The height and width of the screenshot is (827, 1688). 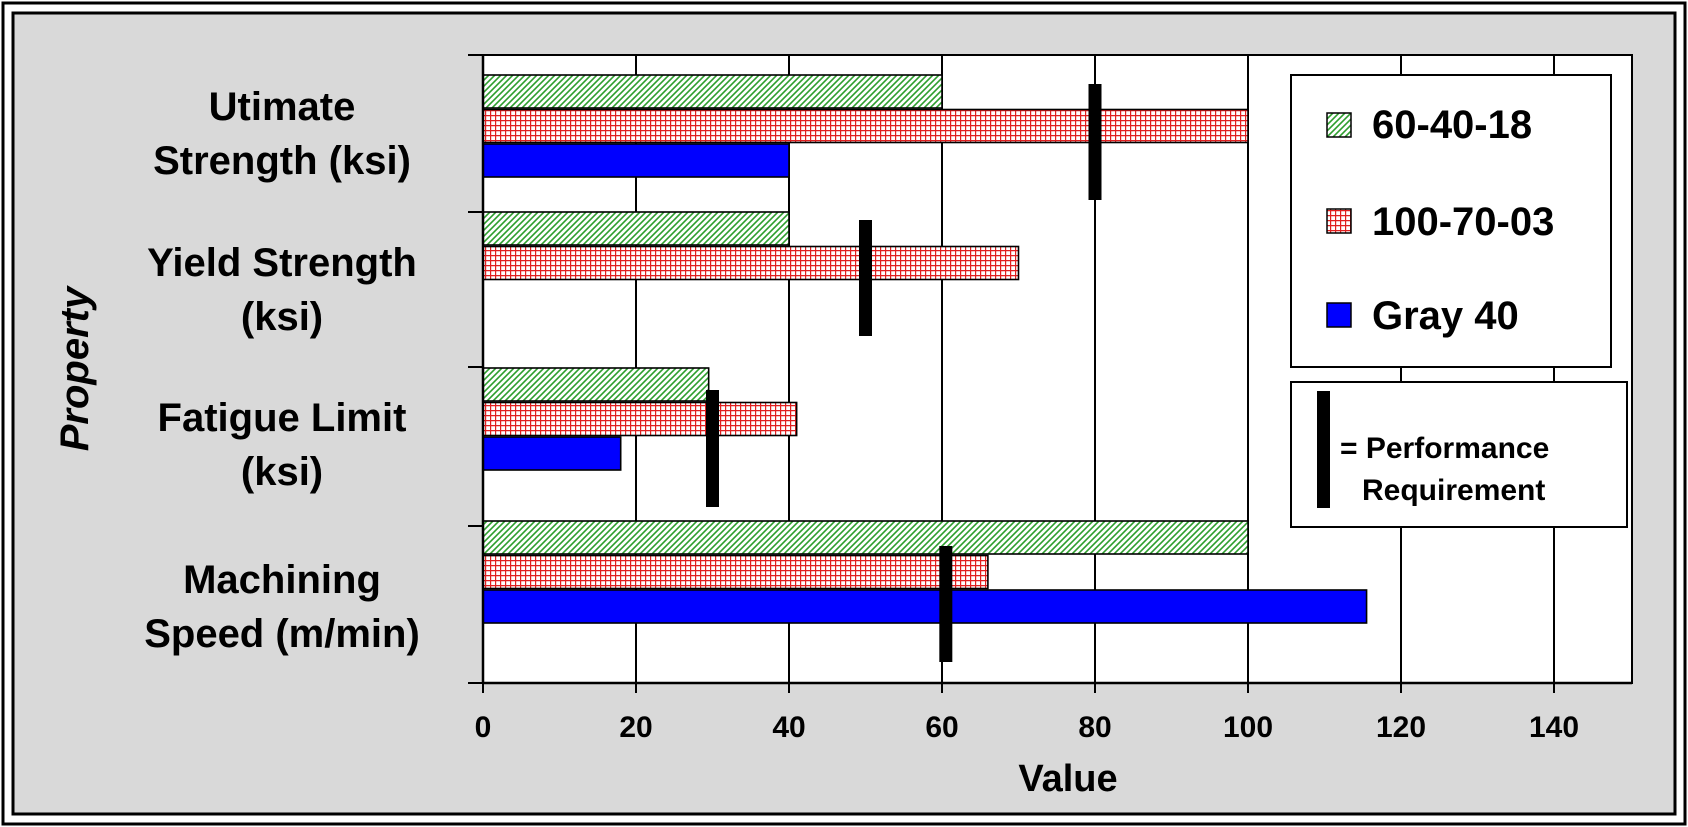 What do you see at coordinates (282, 317) in the screenshot?
I see `category-label-yield-strength-ksi-line-2: (ksi)` at bounding box center [282, 317].